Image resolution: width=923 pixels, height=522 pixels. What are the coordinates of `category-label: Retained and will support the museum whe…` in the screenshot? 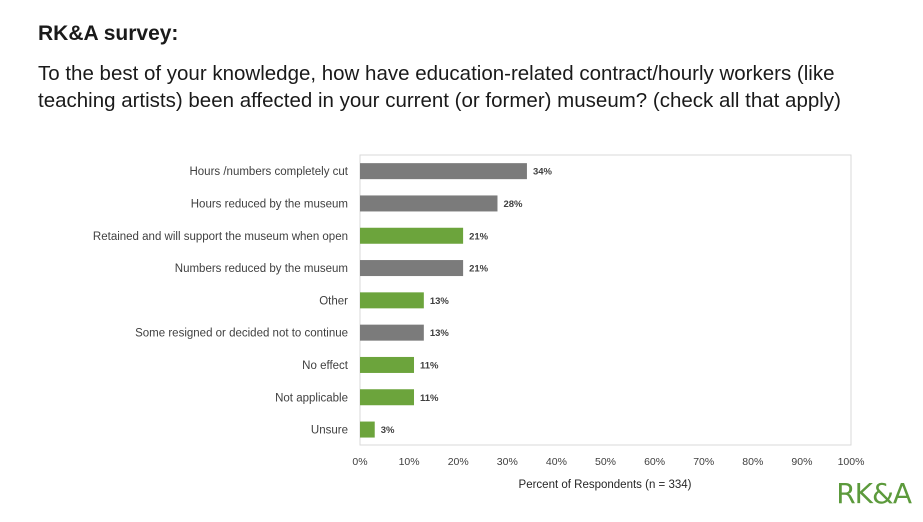 It's located at (220, 237).